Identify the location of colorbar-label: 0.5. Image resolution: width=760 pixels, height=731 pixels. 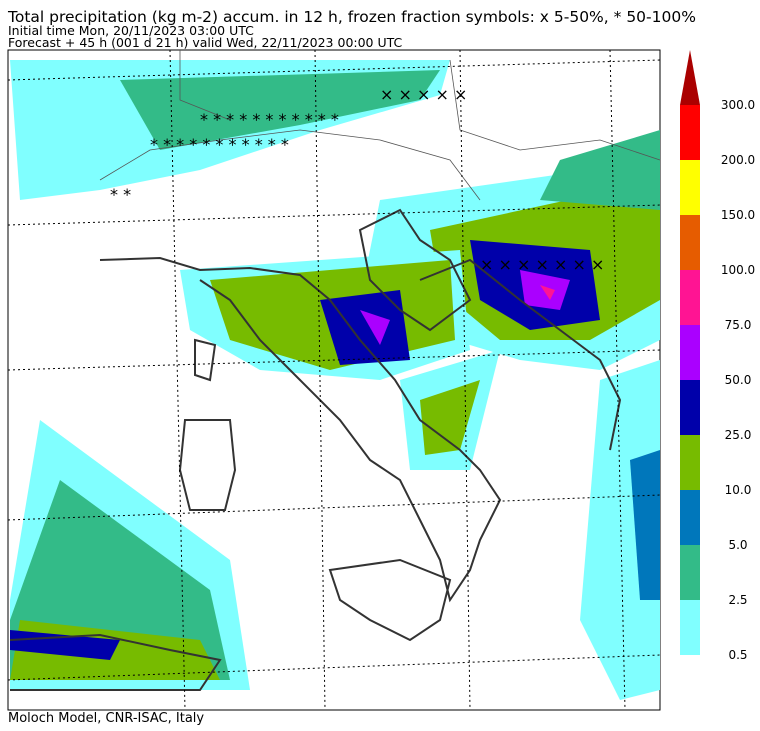
(737, 655).